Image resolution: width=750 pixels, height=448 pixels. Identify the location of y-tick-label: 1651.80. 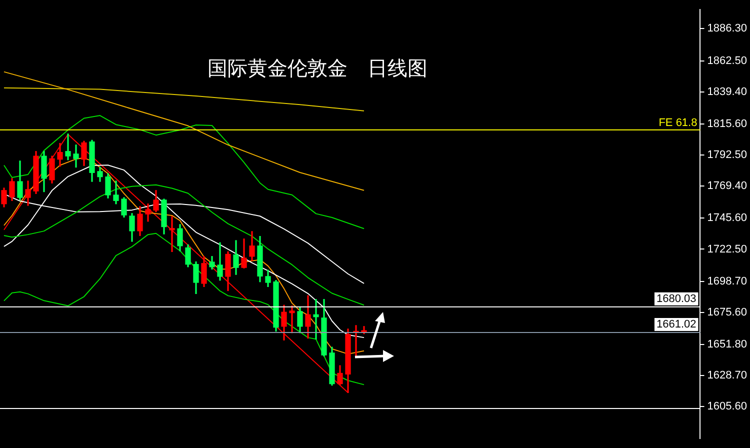
(727, 344).